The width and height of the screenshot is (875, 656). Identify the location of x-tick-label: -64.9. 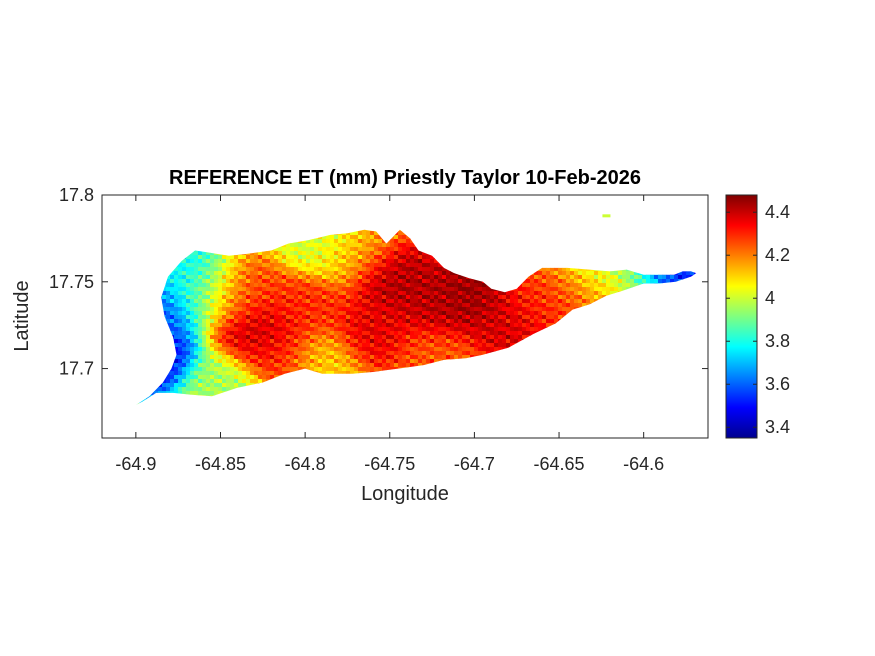
(135, 464).